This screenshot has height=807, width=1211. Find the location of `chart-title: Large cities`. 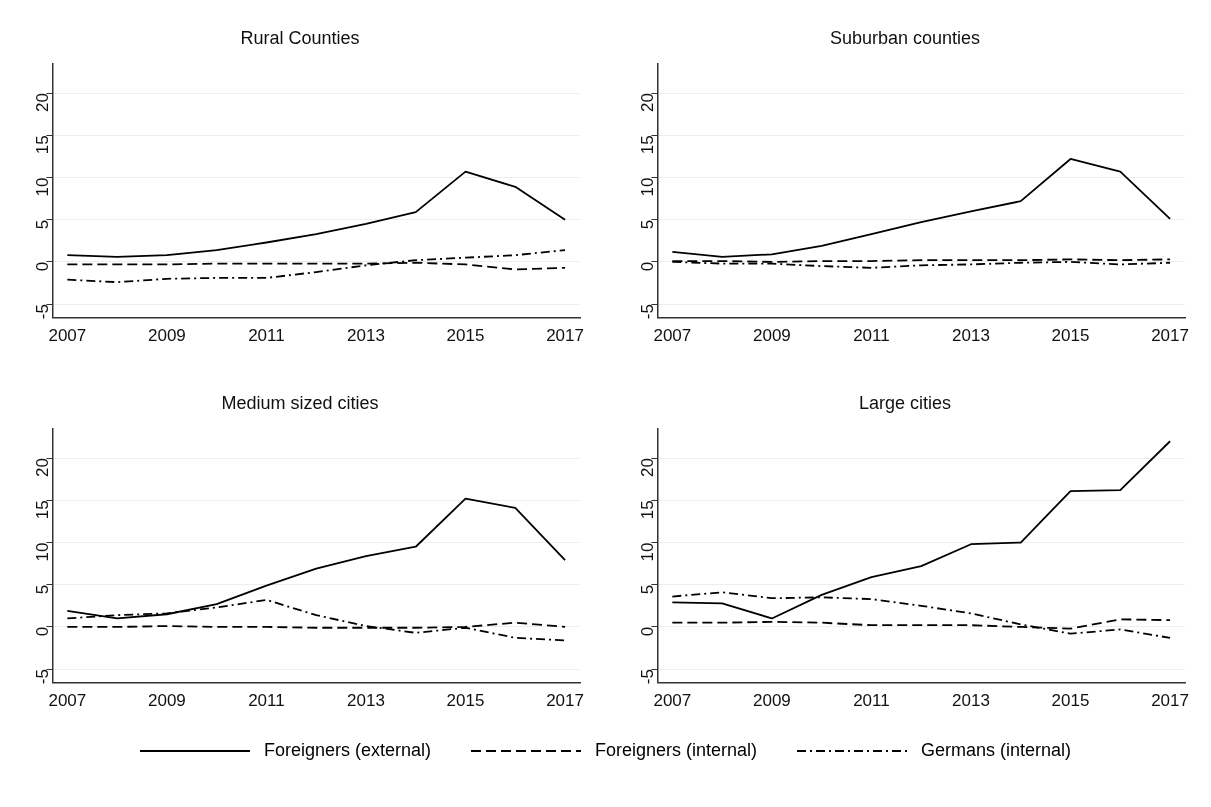

chart-title: Large cities is located at coordinates (905, 402).